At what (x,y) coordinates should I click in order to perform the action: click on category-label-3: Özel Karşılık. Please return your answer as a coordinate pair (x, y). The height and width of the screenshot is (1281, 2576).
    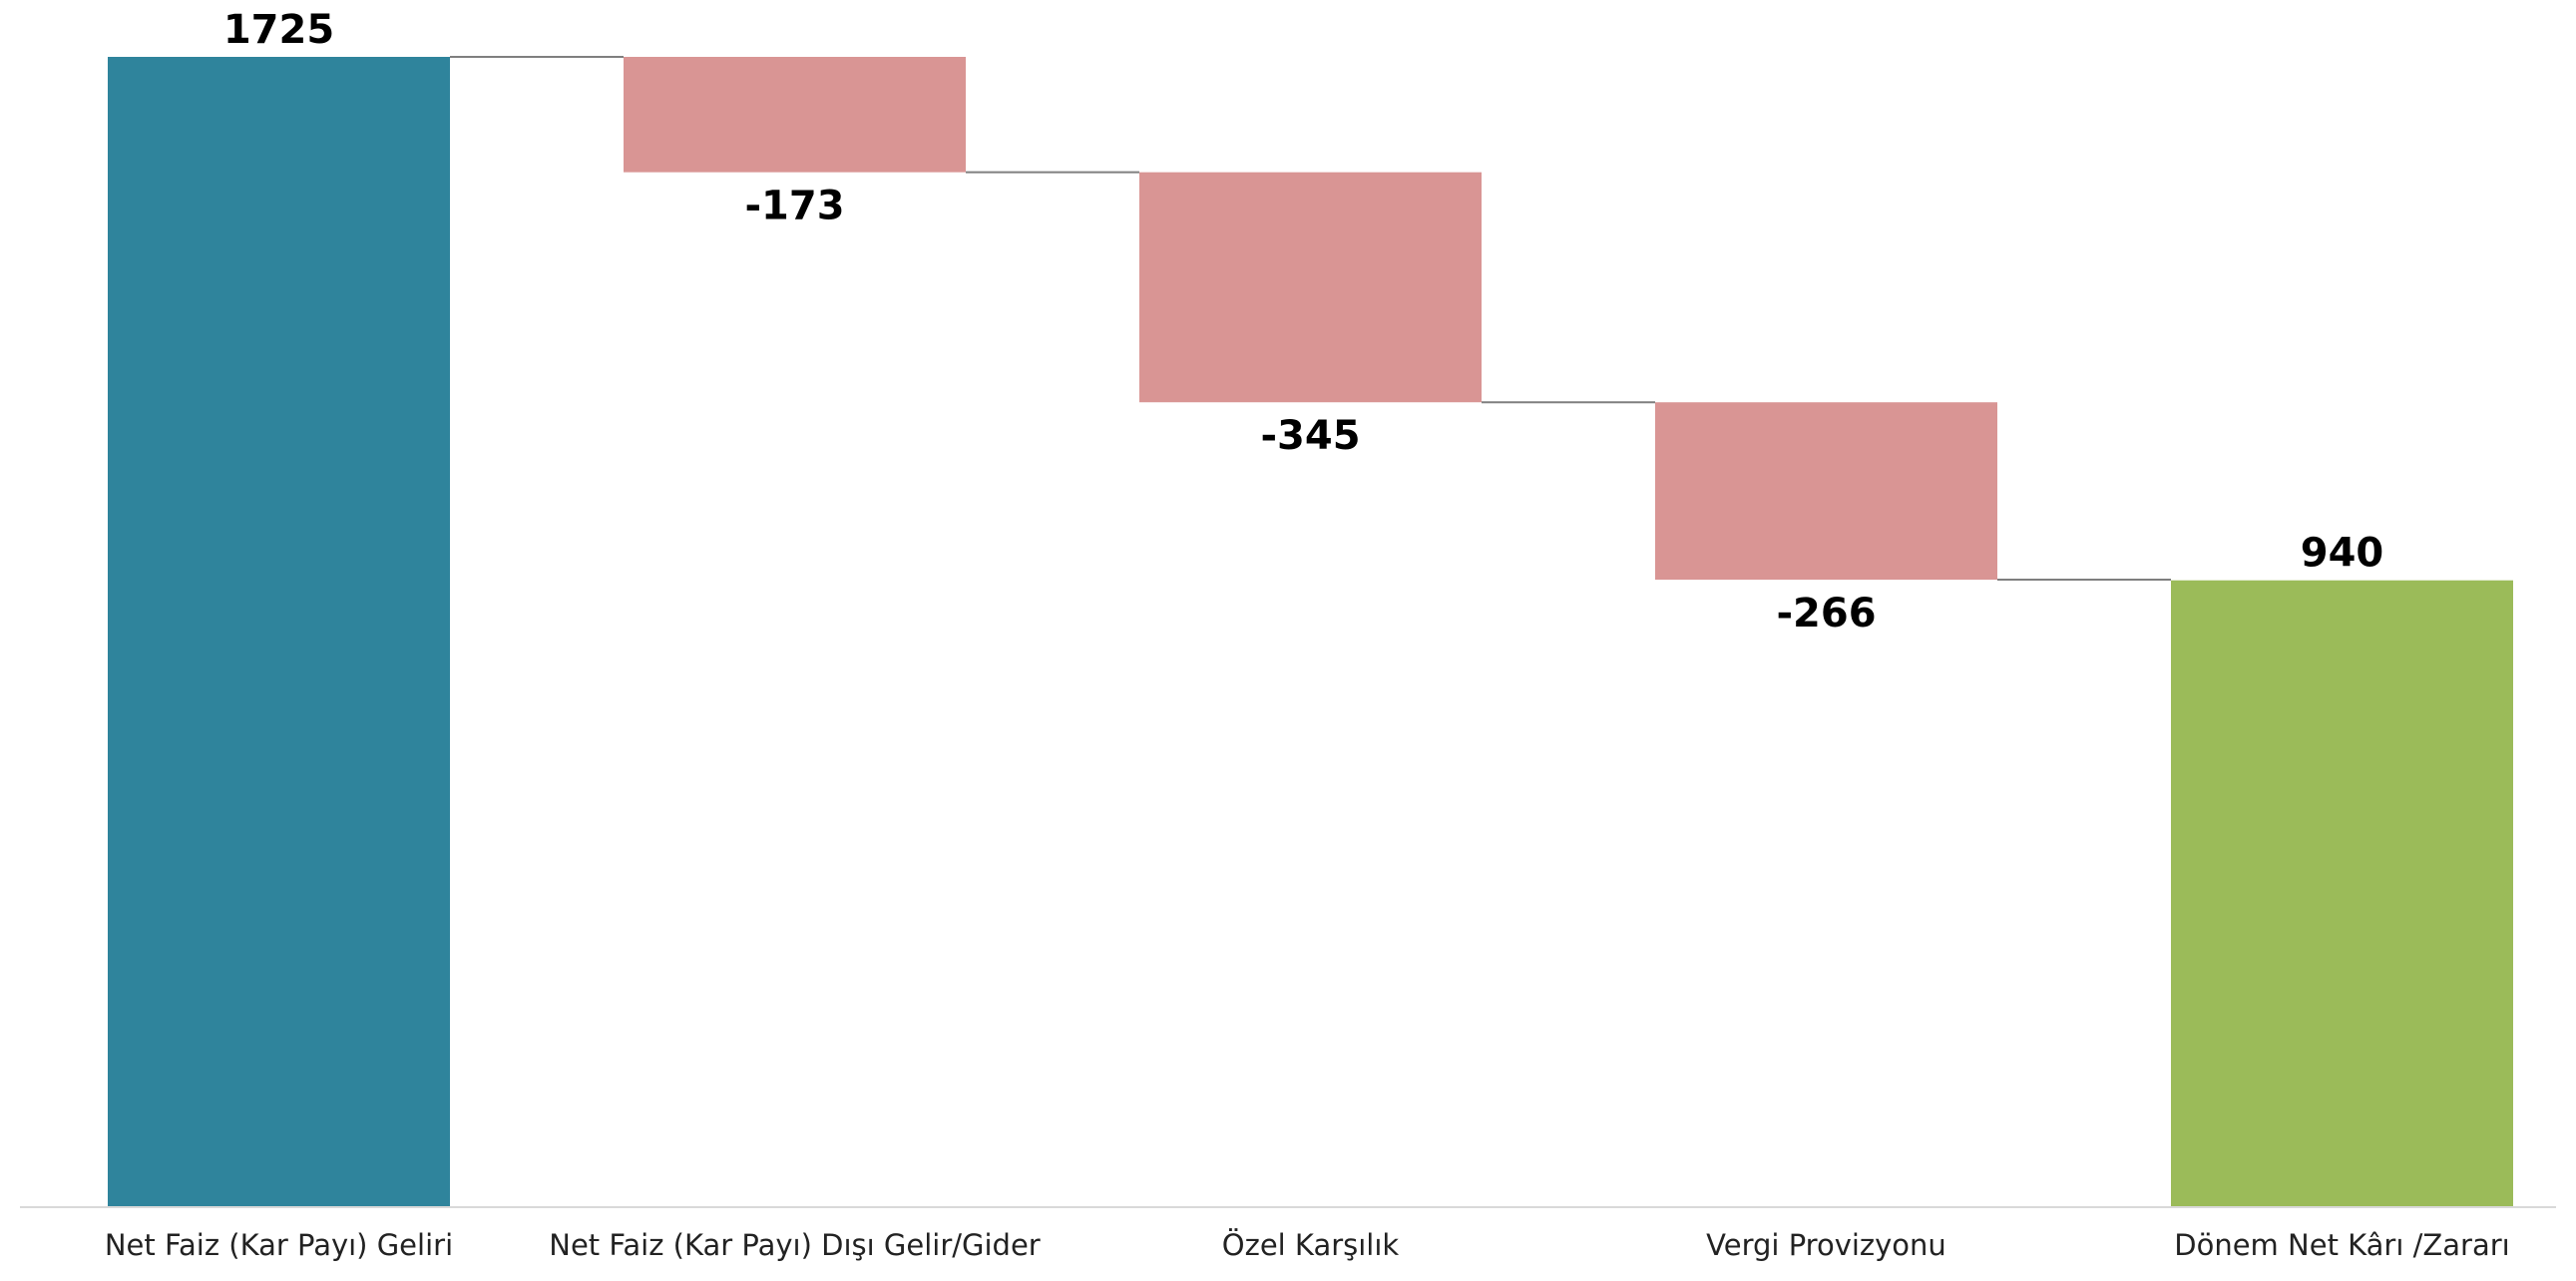
    Looking at the image, I should click on (1311, 1245).